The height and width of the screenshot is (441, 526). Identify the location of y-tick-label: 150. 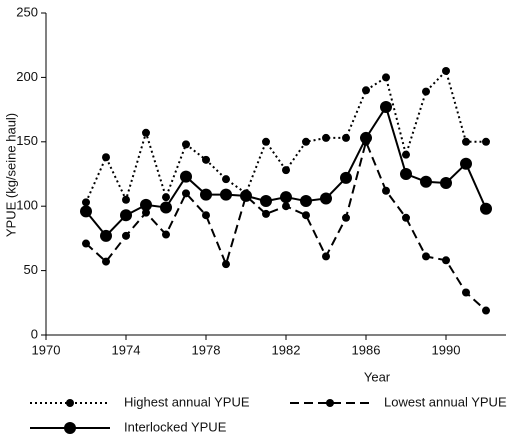
(27, 140).